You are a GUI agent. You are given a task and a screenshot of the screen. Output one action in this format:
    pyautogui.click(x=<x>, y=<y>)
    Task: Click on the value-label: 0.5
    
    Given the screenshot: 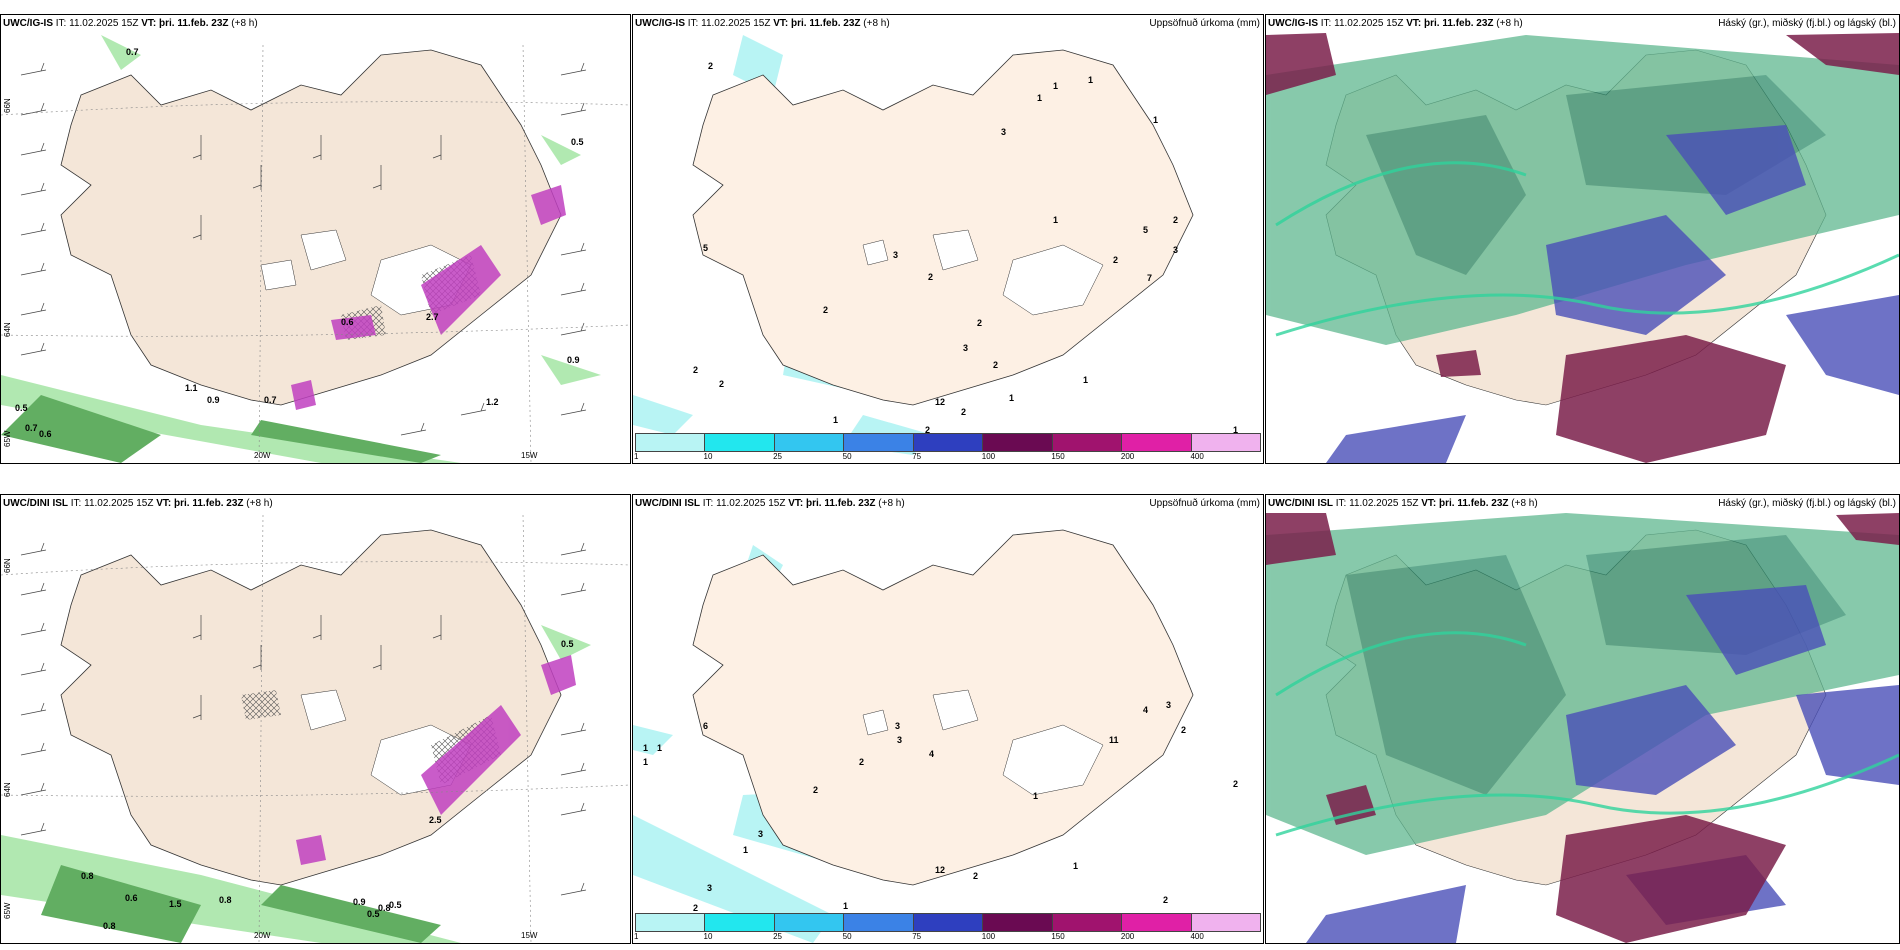 What is the action you would take?
    pyautogui.click(x=373, y=914)
    